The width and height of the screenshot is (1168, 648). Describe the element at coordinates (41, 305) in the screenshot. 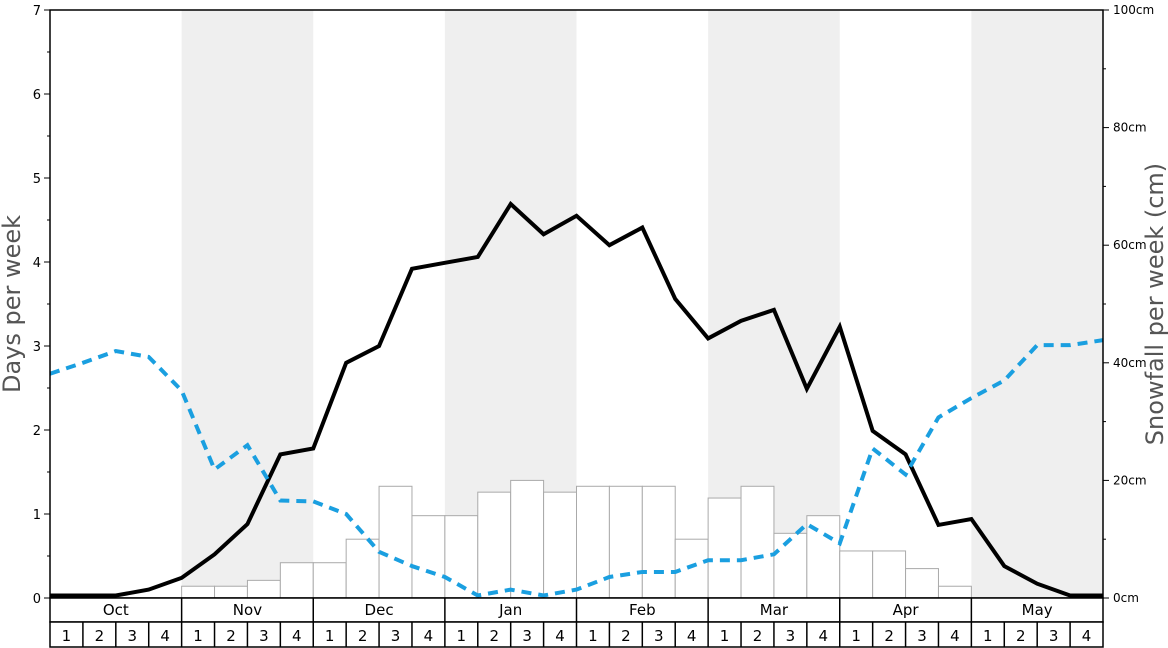

I see `left-axis: 0 1 2 3 4 5 6 7` at that location.